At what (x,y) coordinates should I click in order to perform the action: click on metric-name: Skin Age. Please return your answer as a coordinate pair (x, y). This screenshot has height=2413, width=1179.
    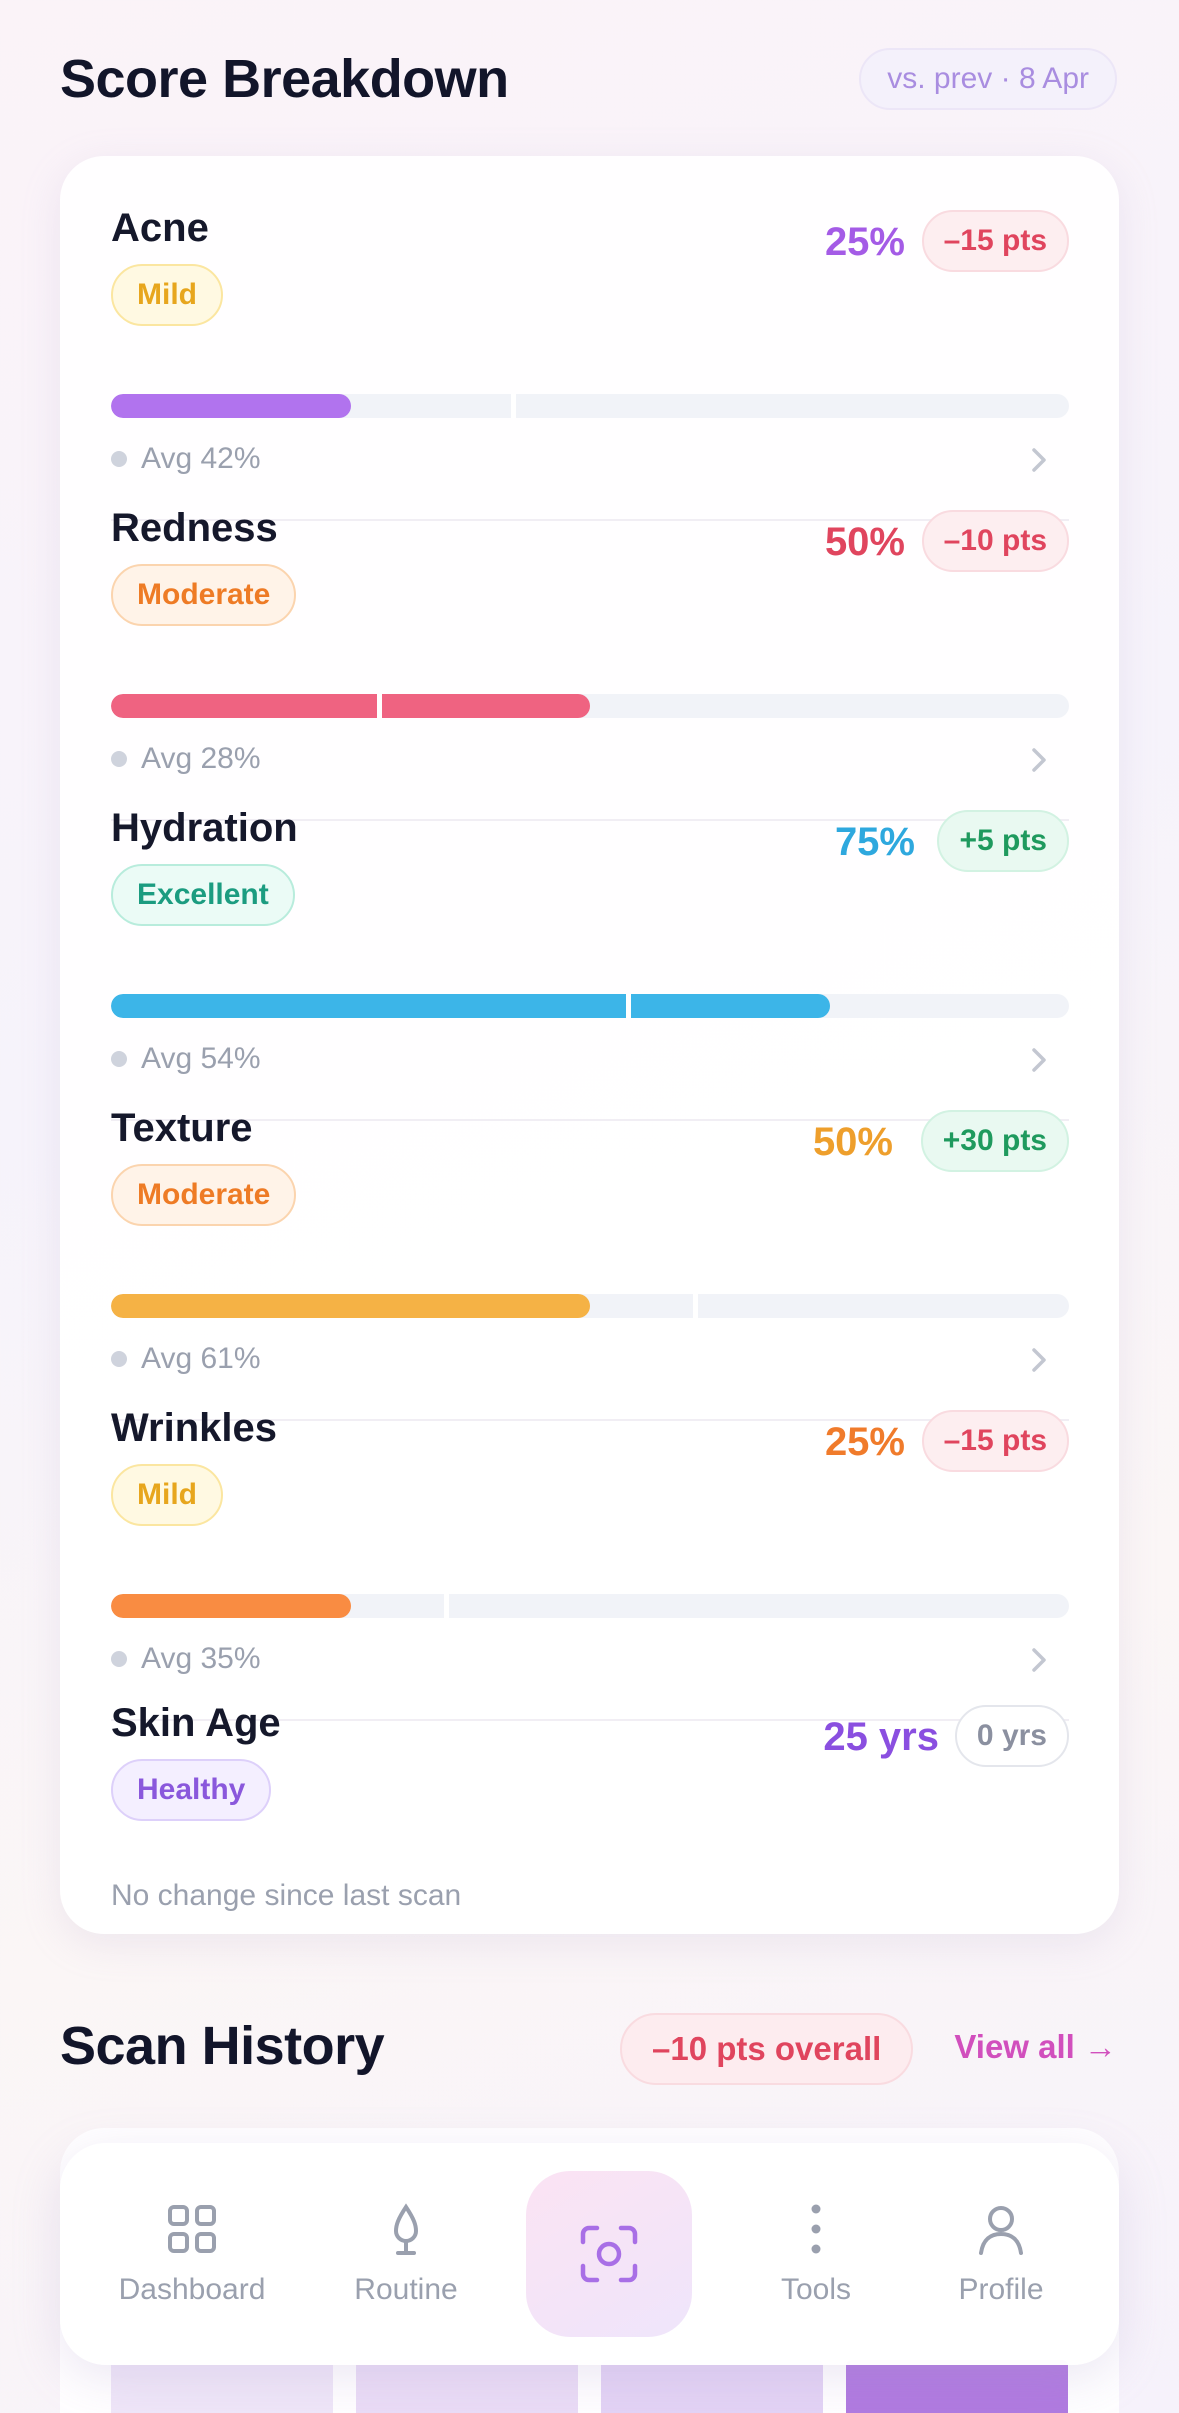
    Looking at the image, I should click on (196, 1723).